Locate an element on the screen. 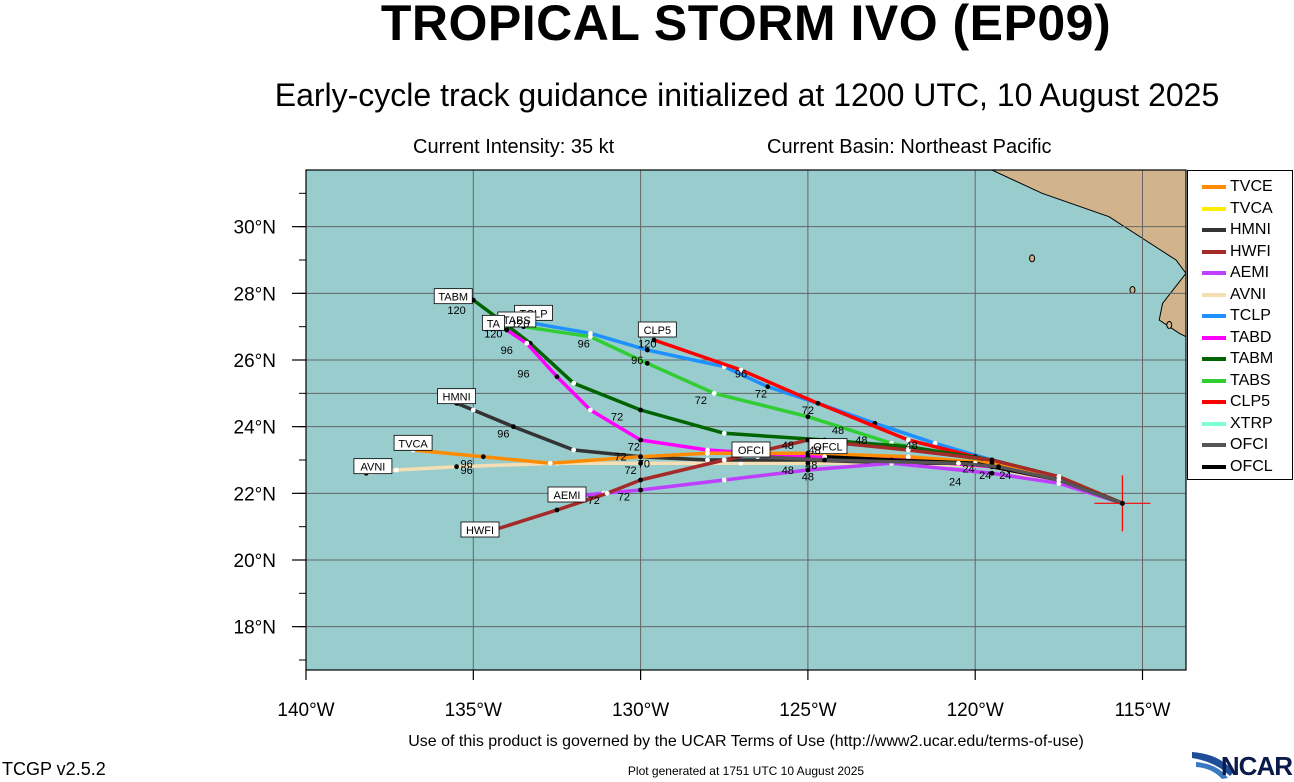  track-point-ofcl is located at coordinates (825, 457).